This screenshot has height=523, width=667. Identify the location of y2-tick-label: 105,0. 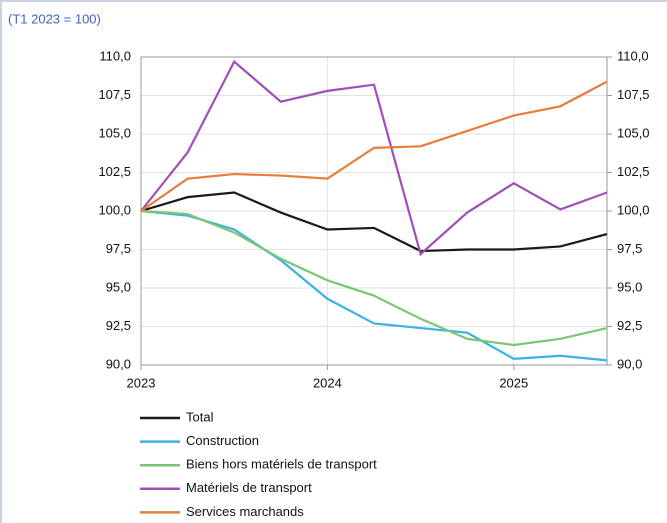
(633, 132).